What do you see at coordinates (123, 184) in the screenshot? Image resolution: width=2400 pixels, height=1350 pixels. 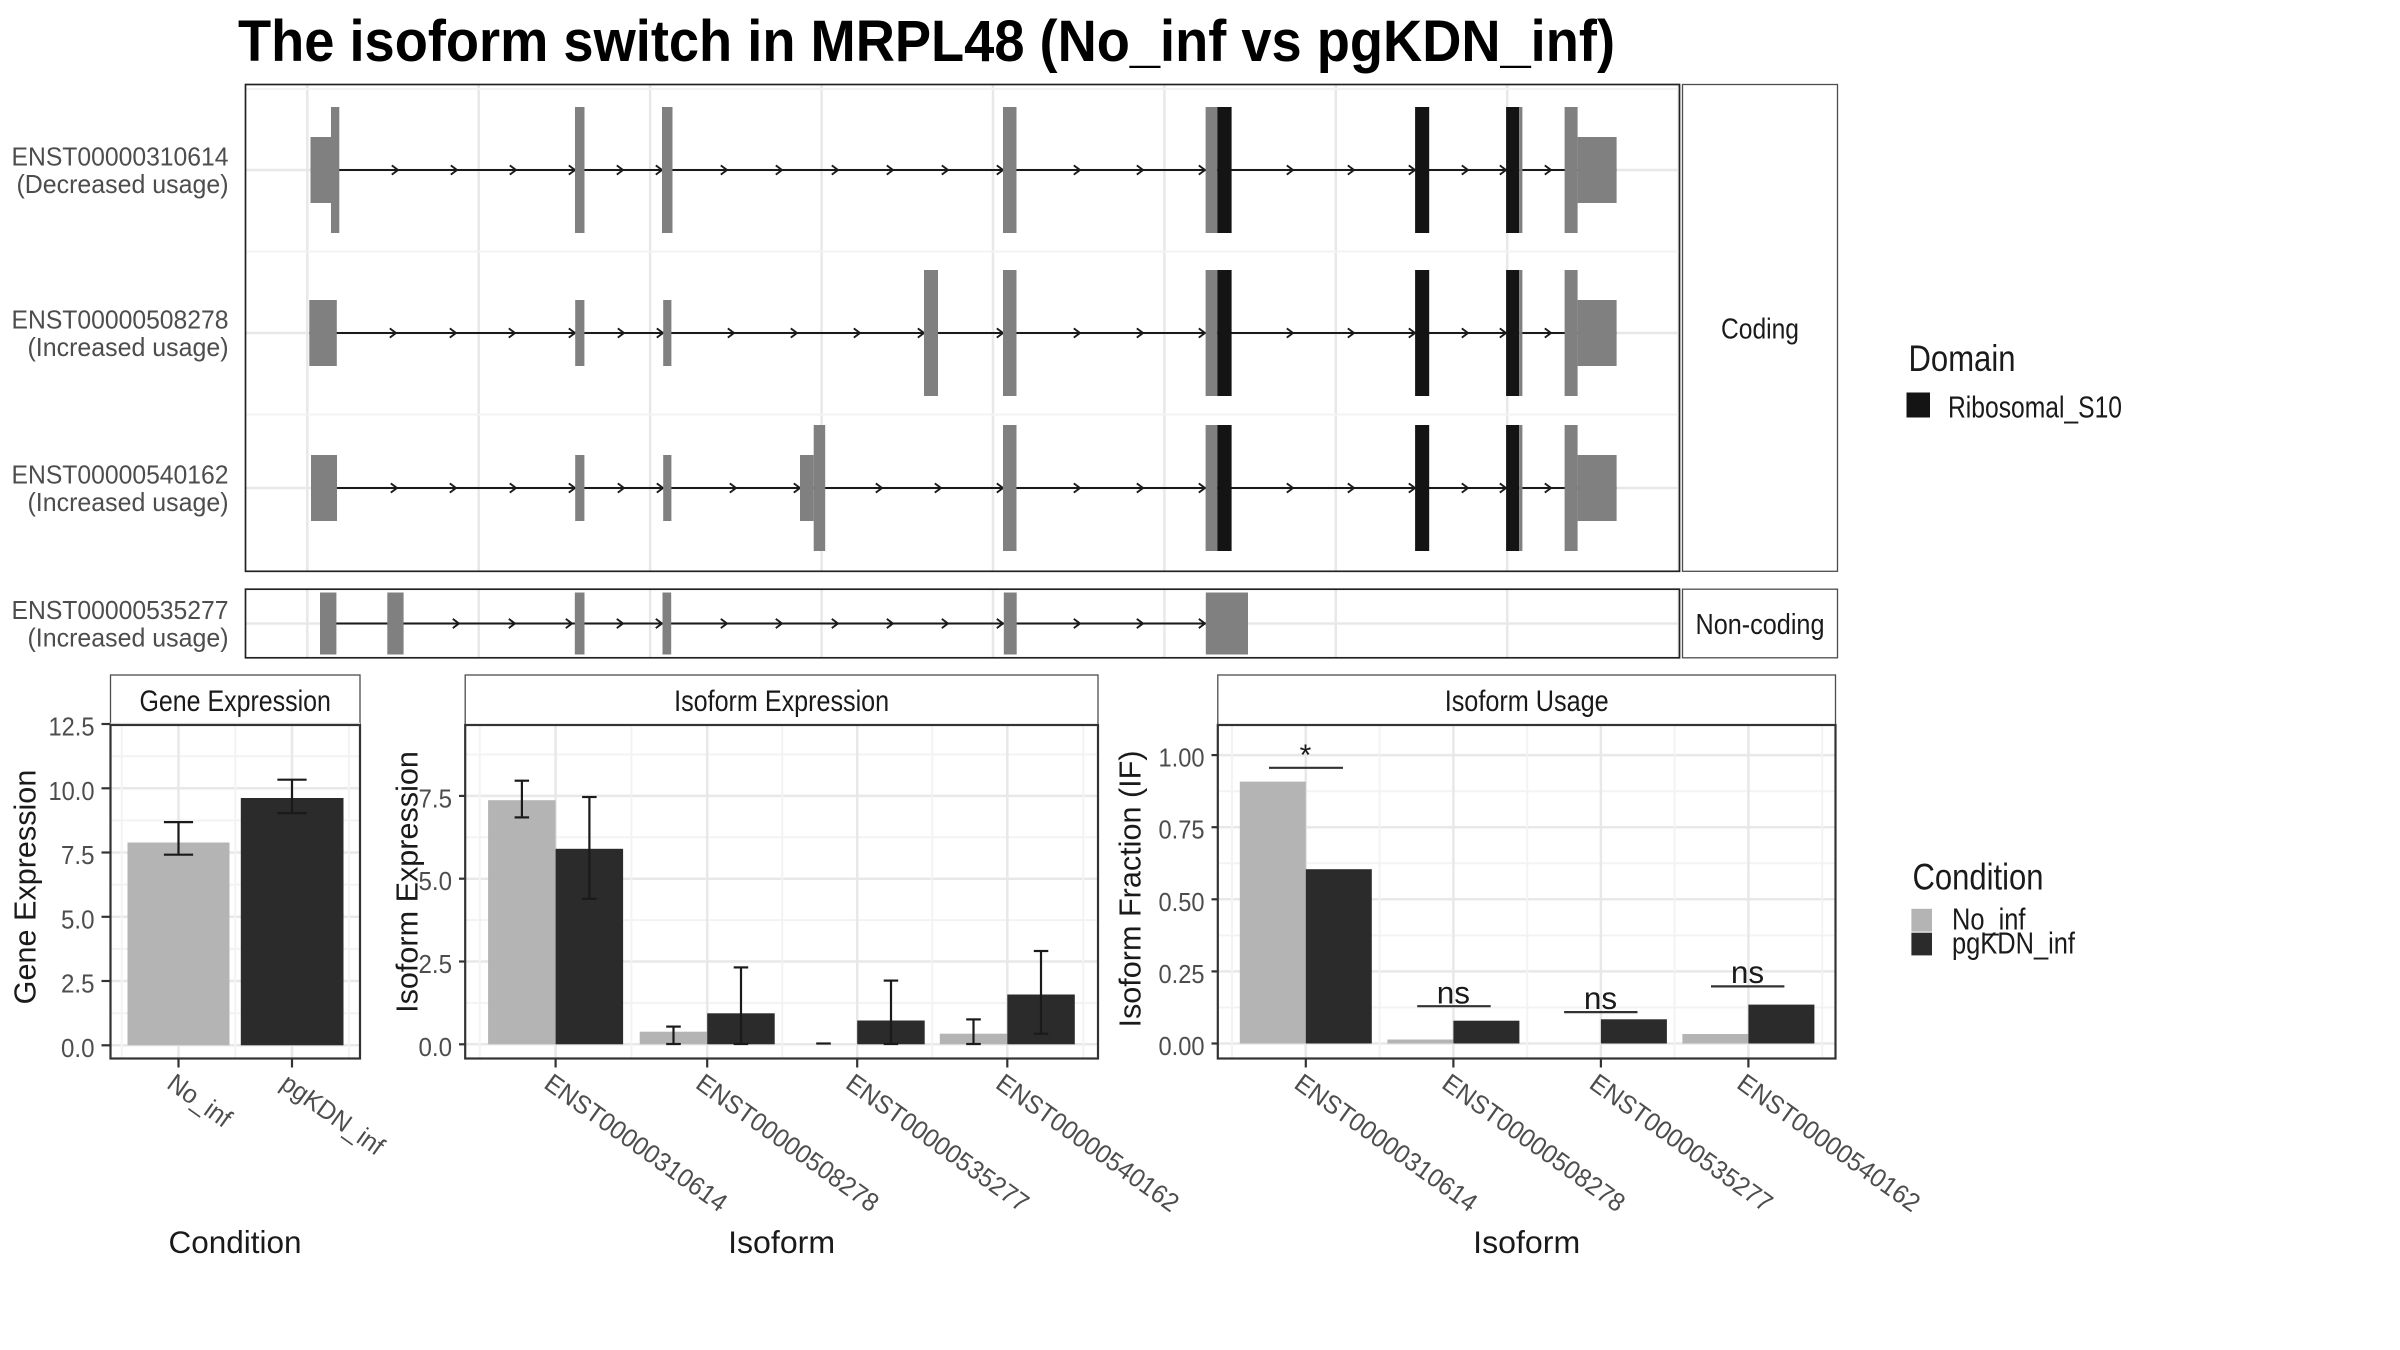 I see `svg-text: (Decreased usage)` at bounding box center [123, 184].